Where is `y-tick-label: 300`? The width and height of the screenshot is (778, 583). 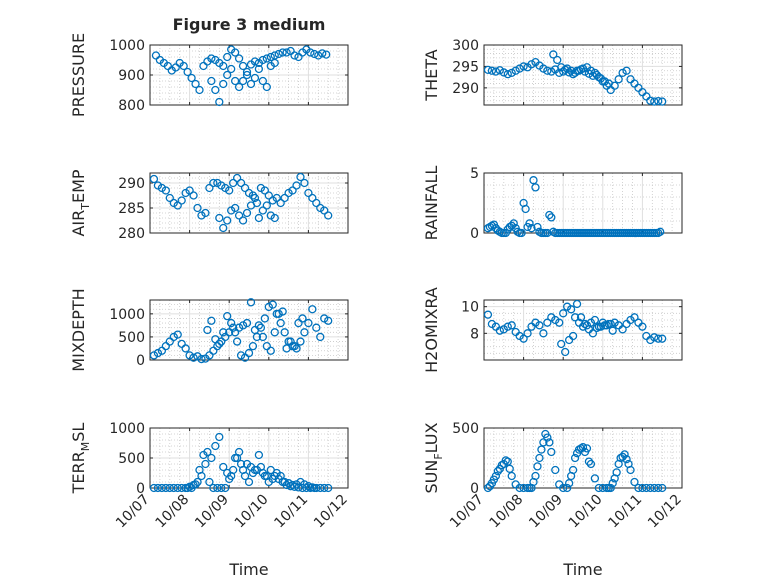
y-tick-label: 300 is located at coordinates (465, 46).